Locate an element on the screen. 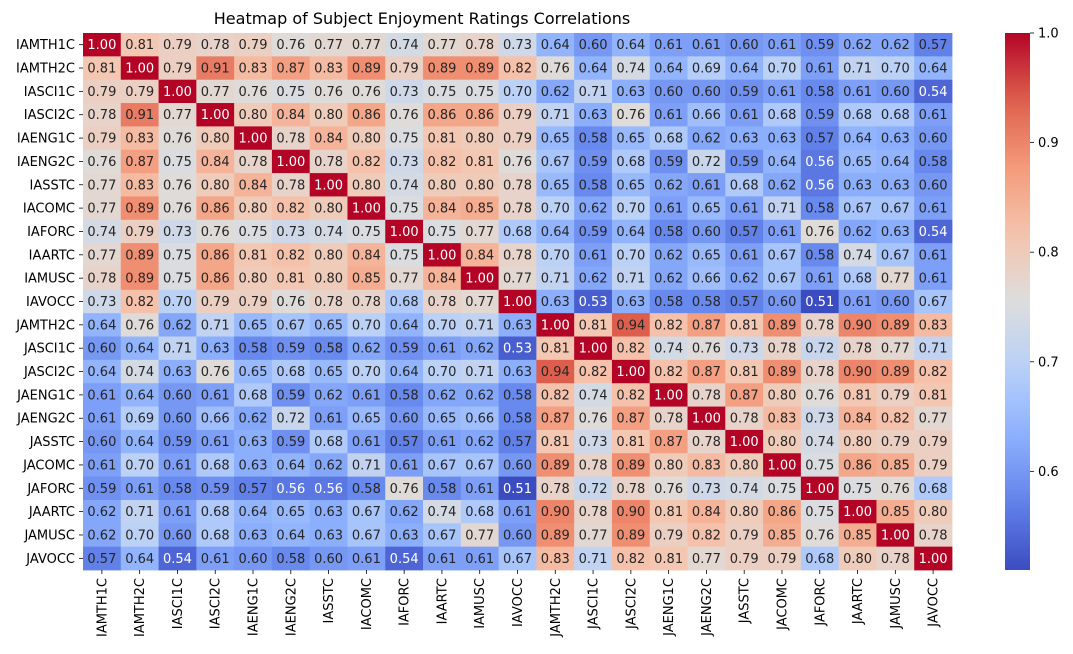  cell-value-label: 0.75 is located at coordinates (404, 255).